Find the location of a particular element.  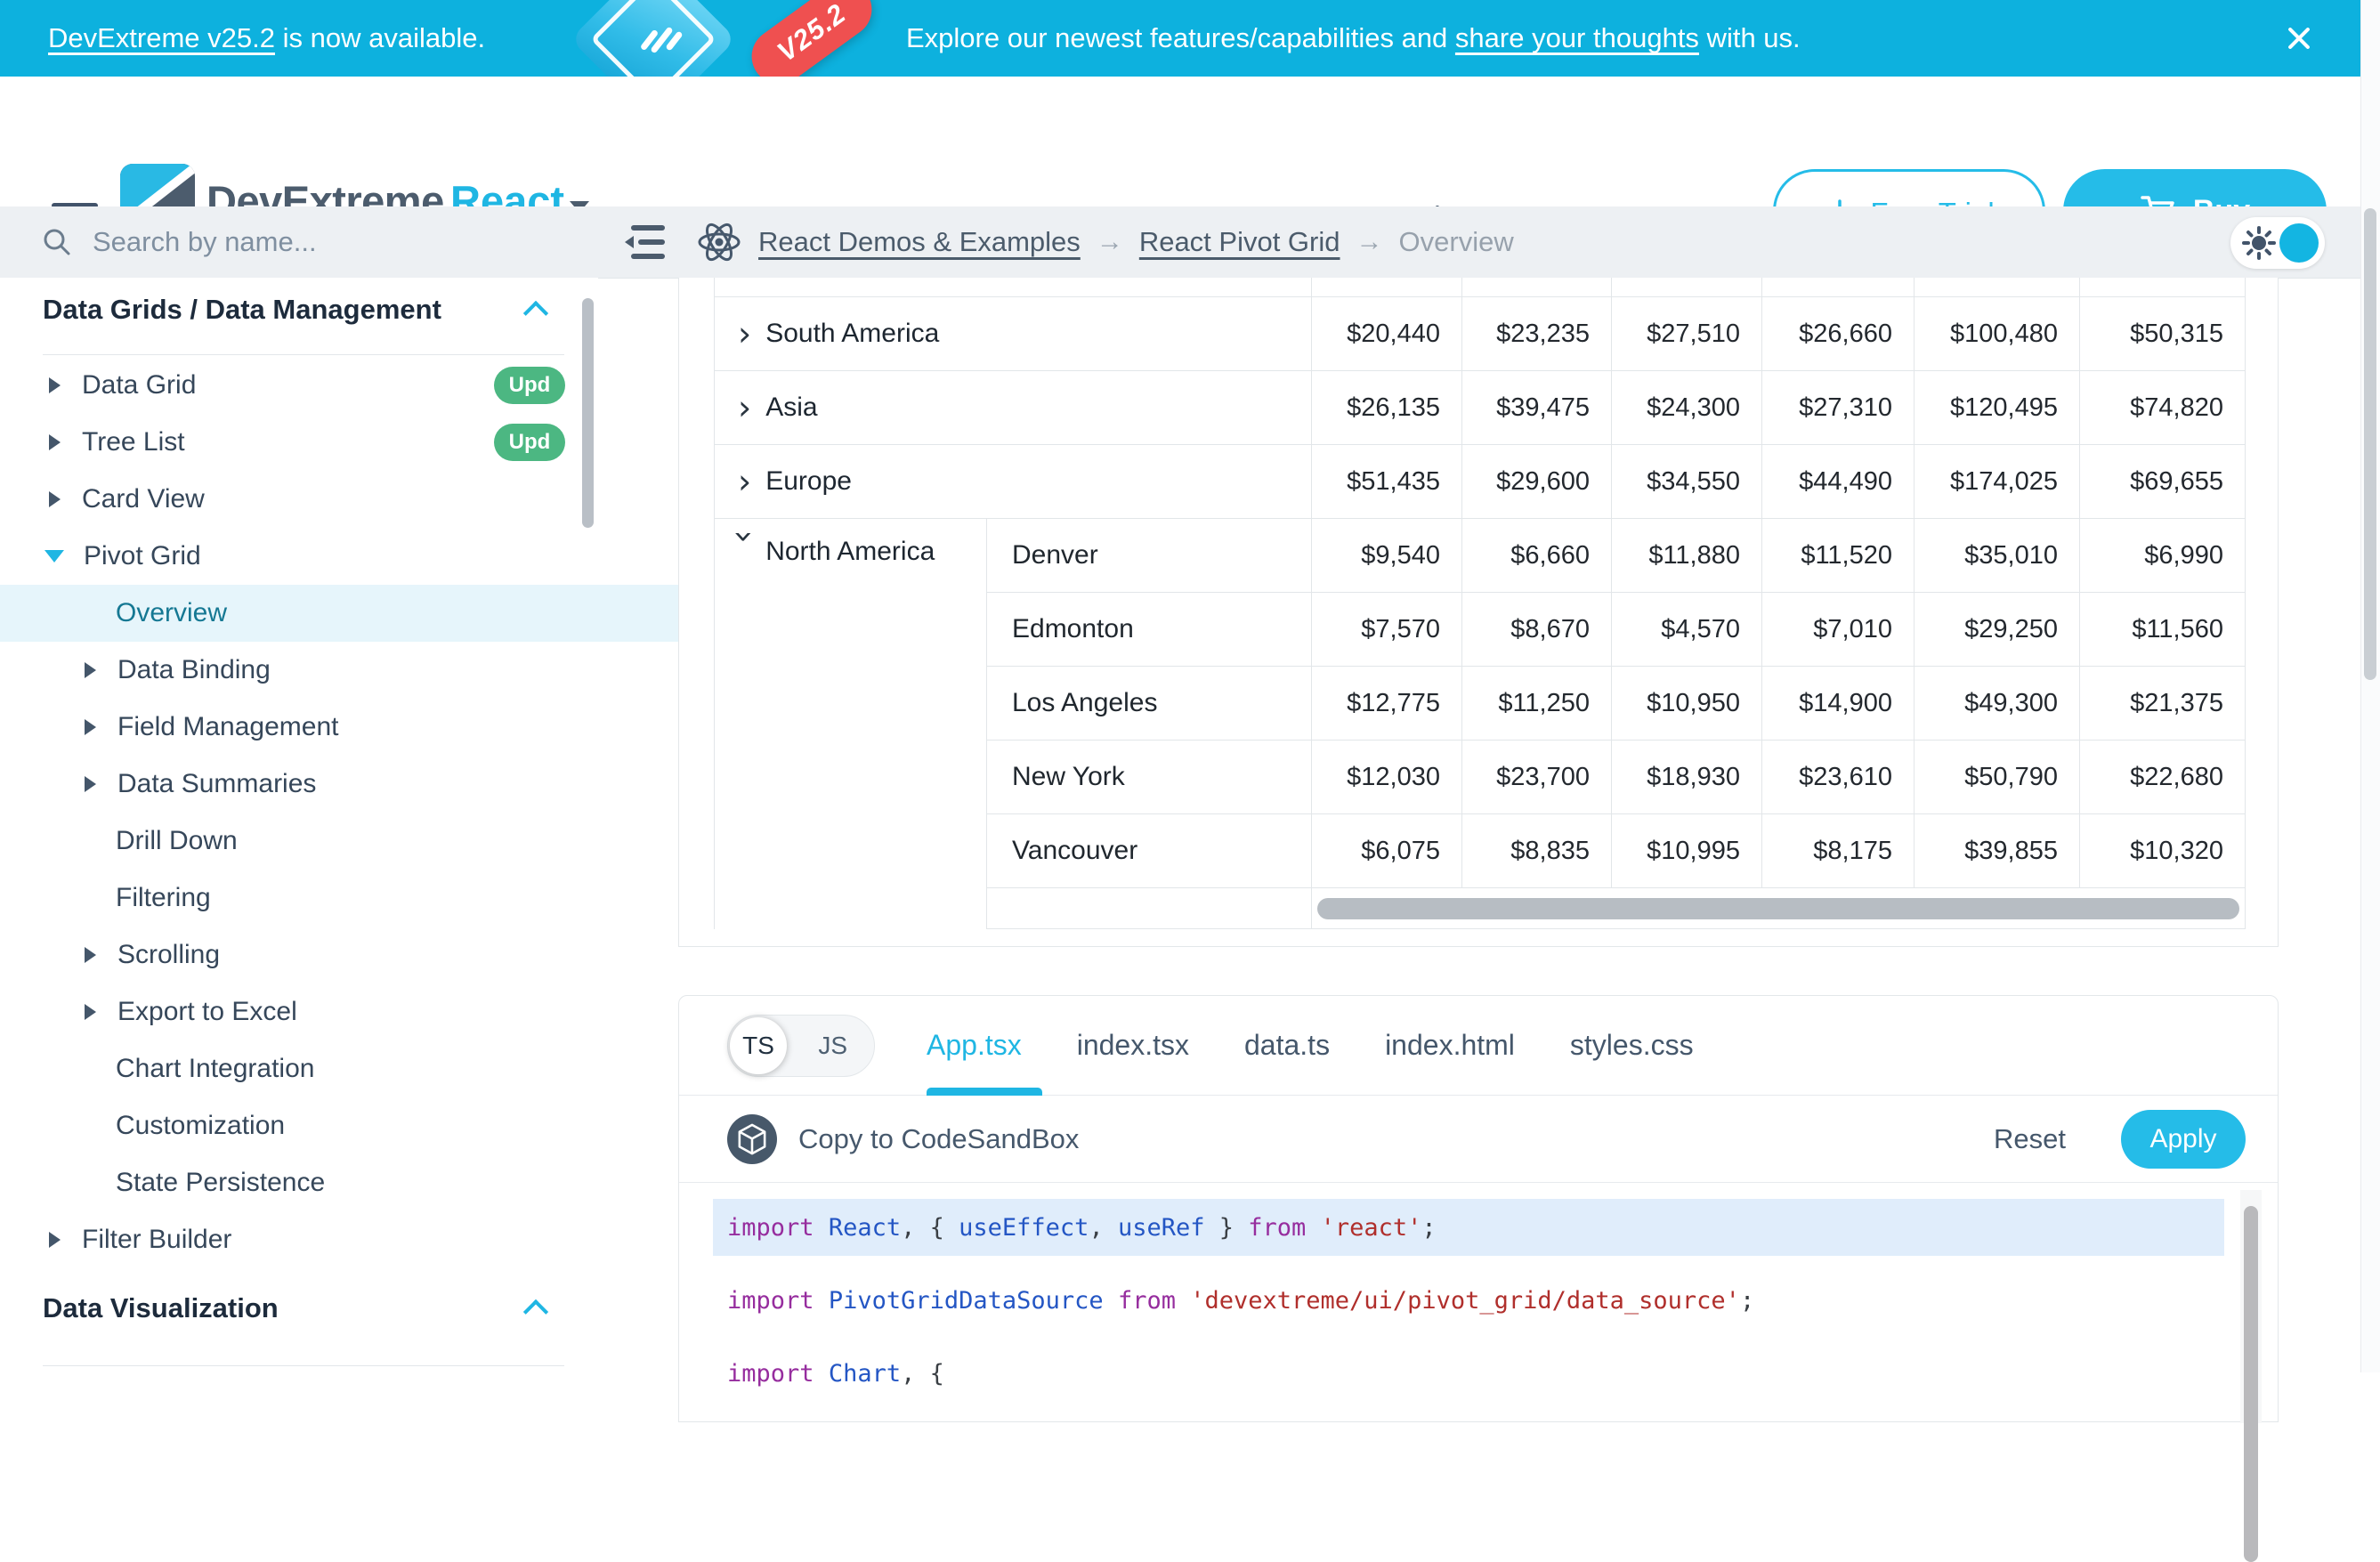

pivot-value: $11,520 is located at coordinates (1839, 556).